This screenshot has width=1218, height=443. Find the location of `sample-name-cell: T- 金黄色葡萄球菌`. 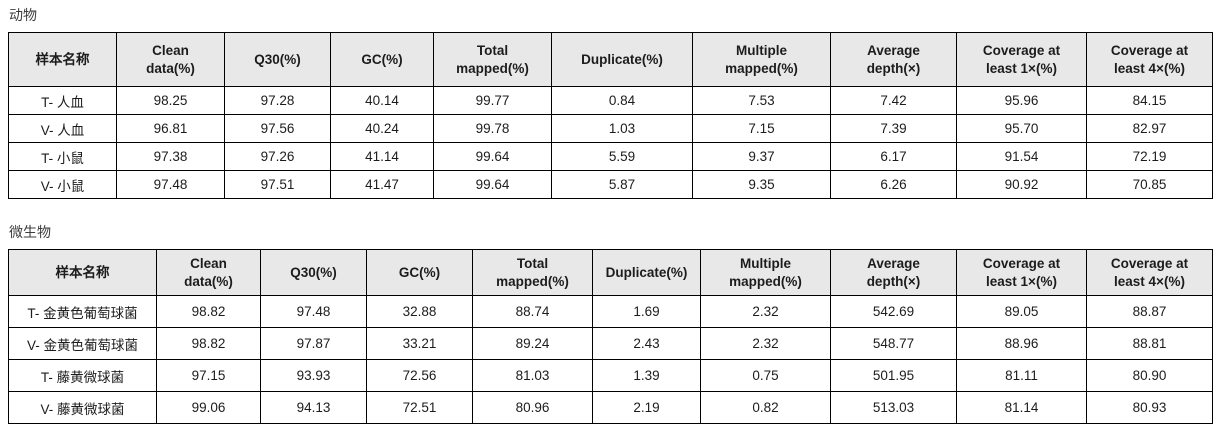

sample-name-cell: T- 金黄色葡萄球菌 is located at coordinates (82, 311).